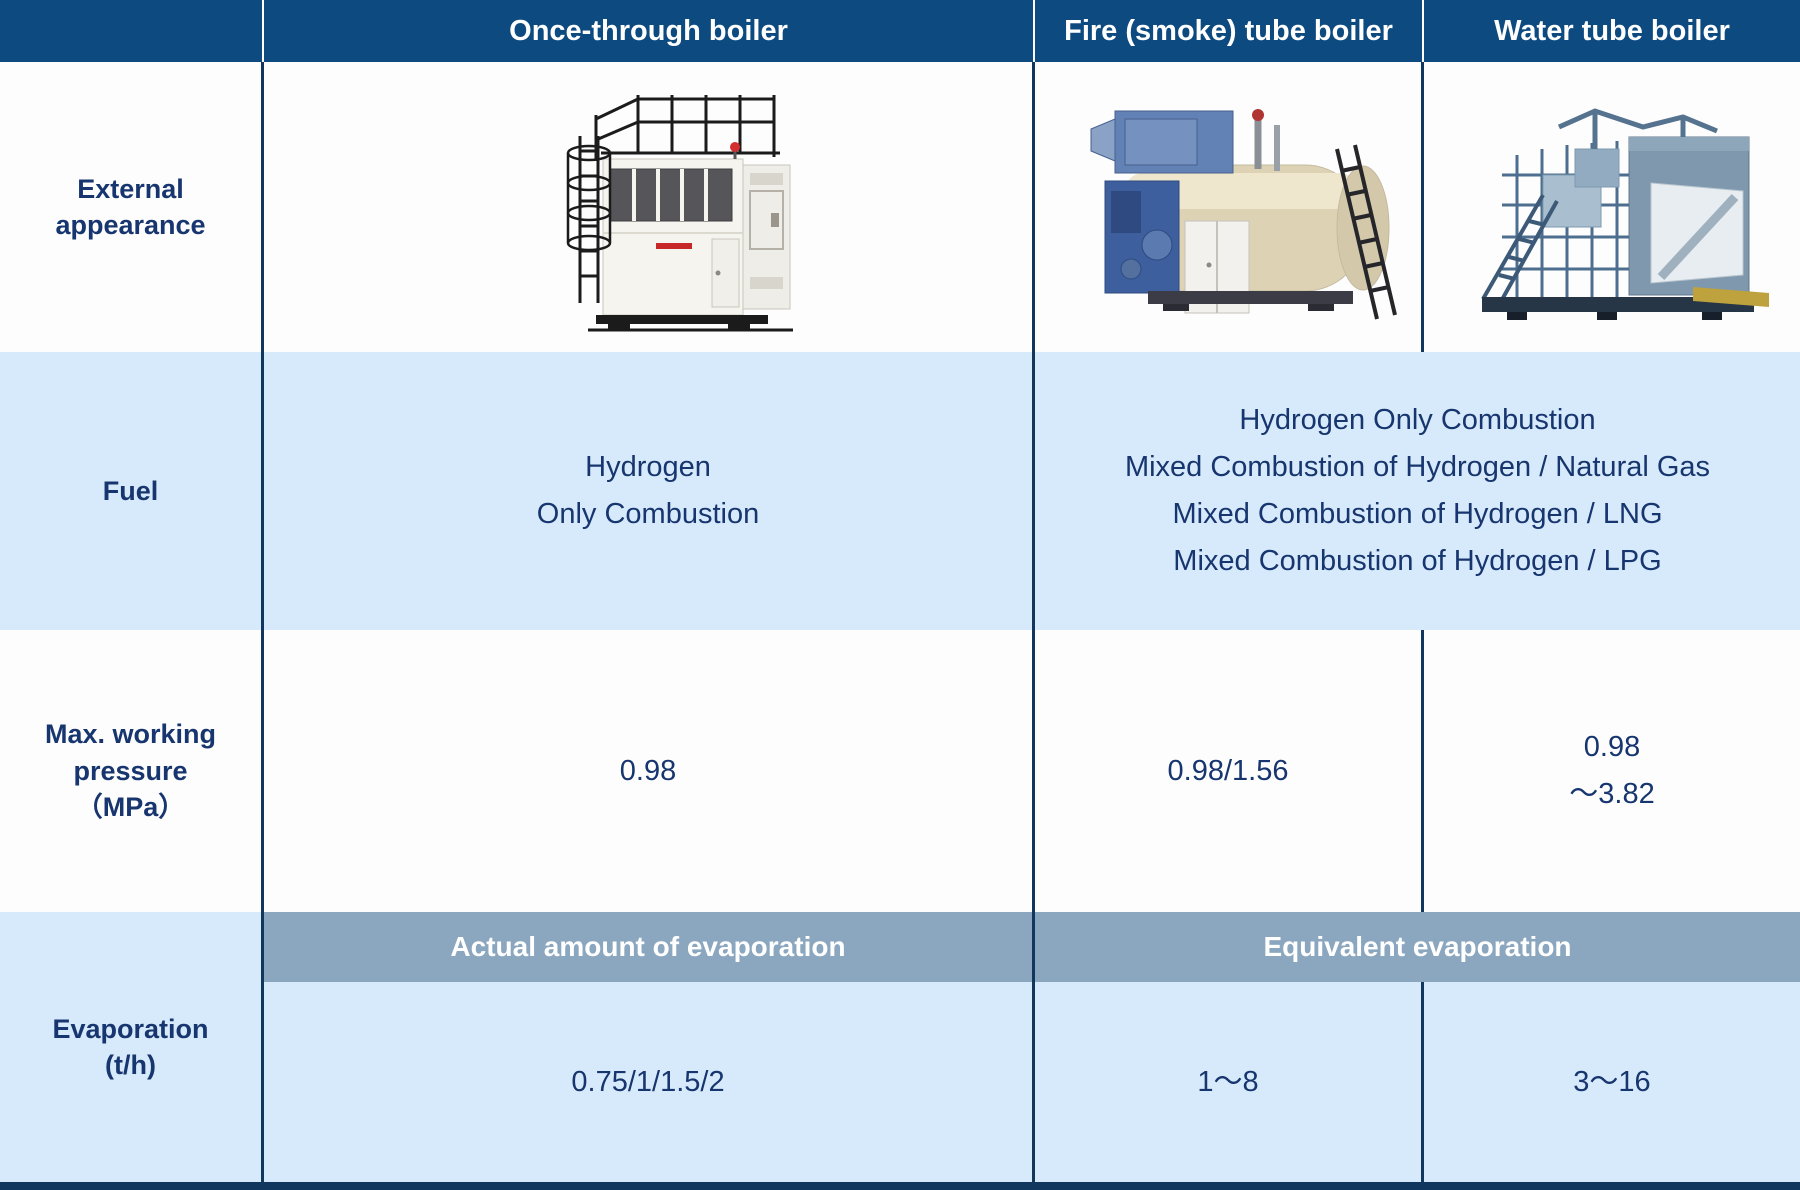 The height and width of the screenshot is (1190, 1800). I want to click on cell-evaporation-water-tube: 3〜16, so click(1612, 1082).